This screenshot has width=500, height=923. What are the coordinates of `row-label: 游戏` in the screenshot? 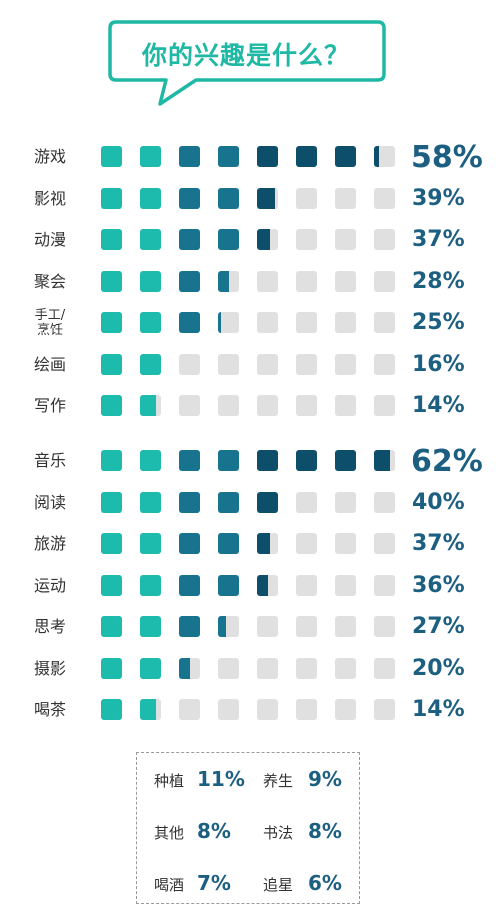 It's located at (49, 156).